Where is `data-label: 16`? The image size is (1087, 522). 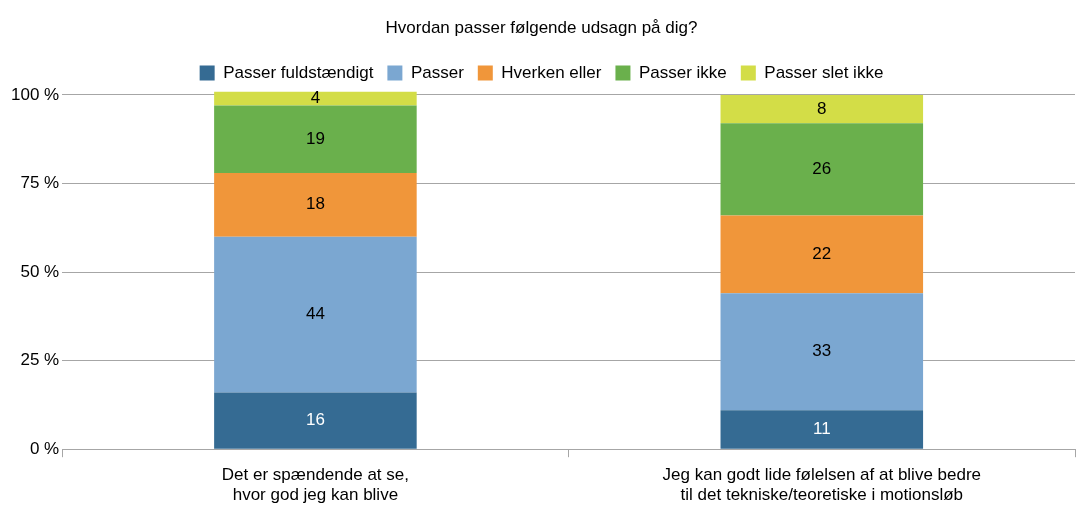 data-label: 16 is located at coordinates (315, 420).